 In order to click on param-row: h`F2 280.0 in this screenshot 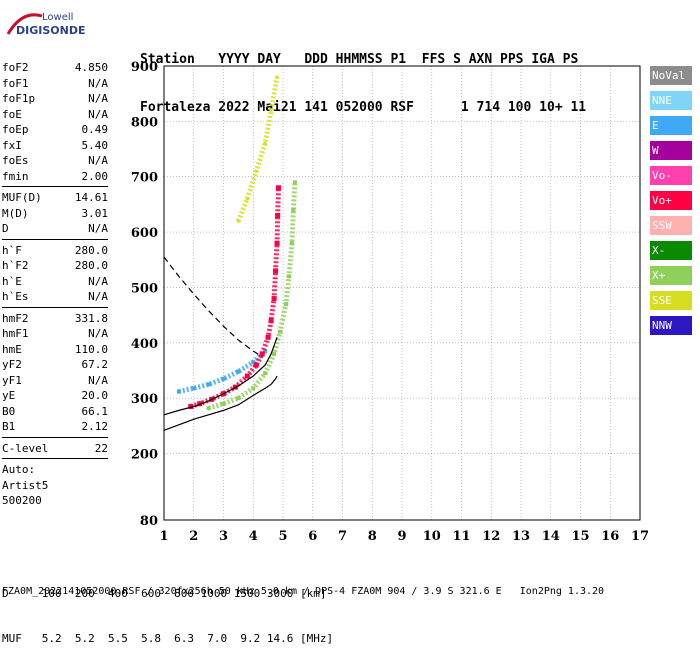, I will do `click(55, 266)`.